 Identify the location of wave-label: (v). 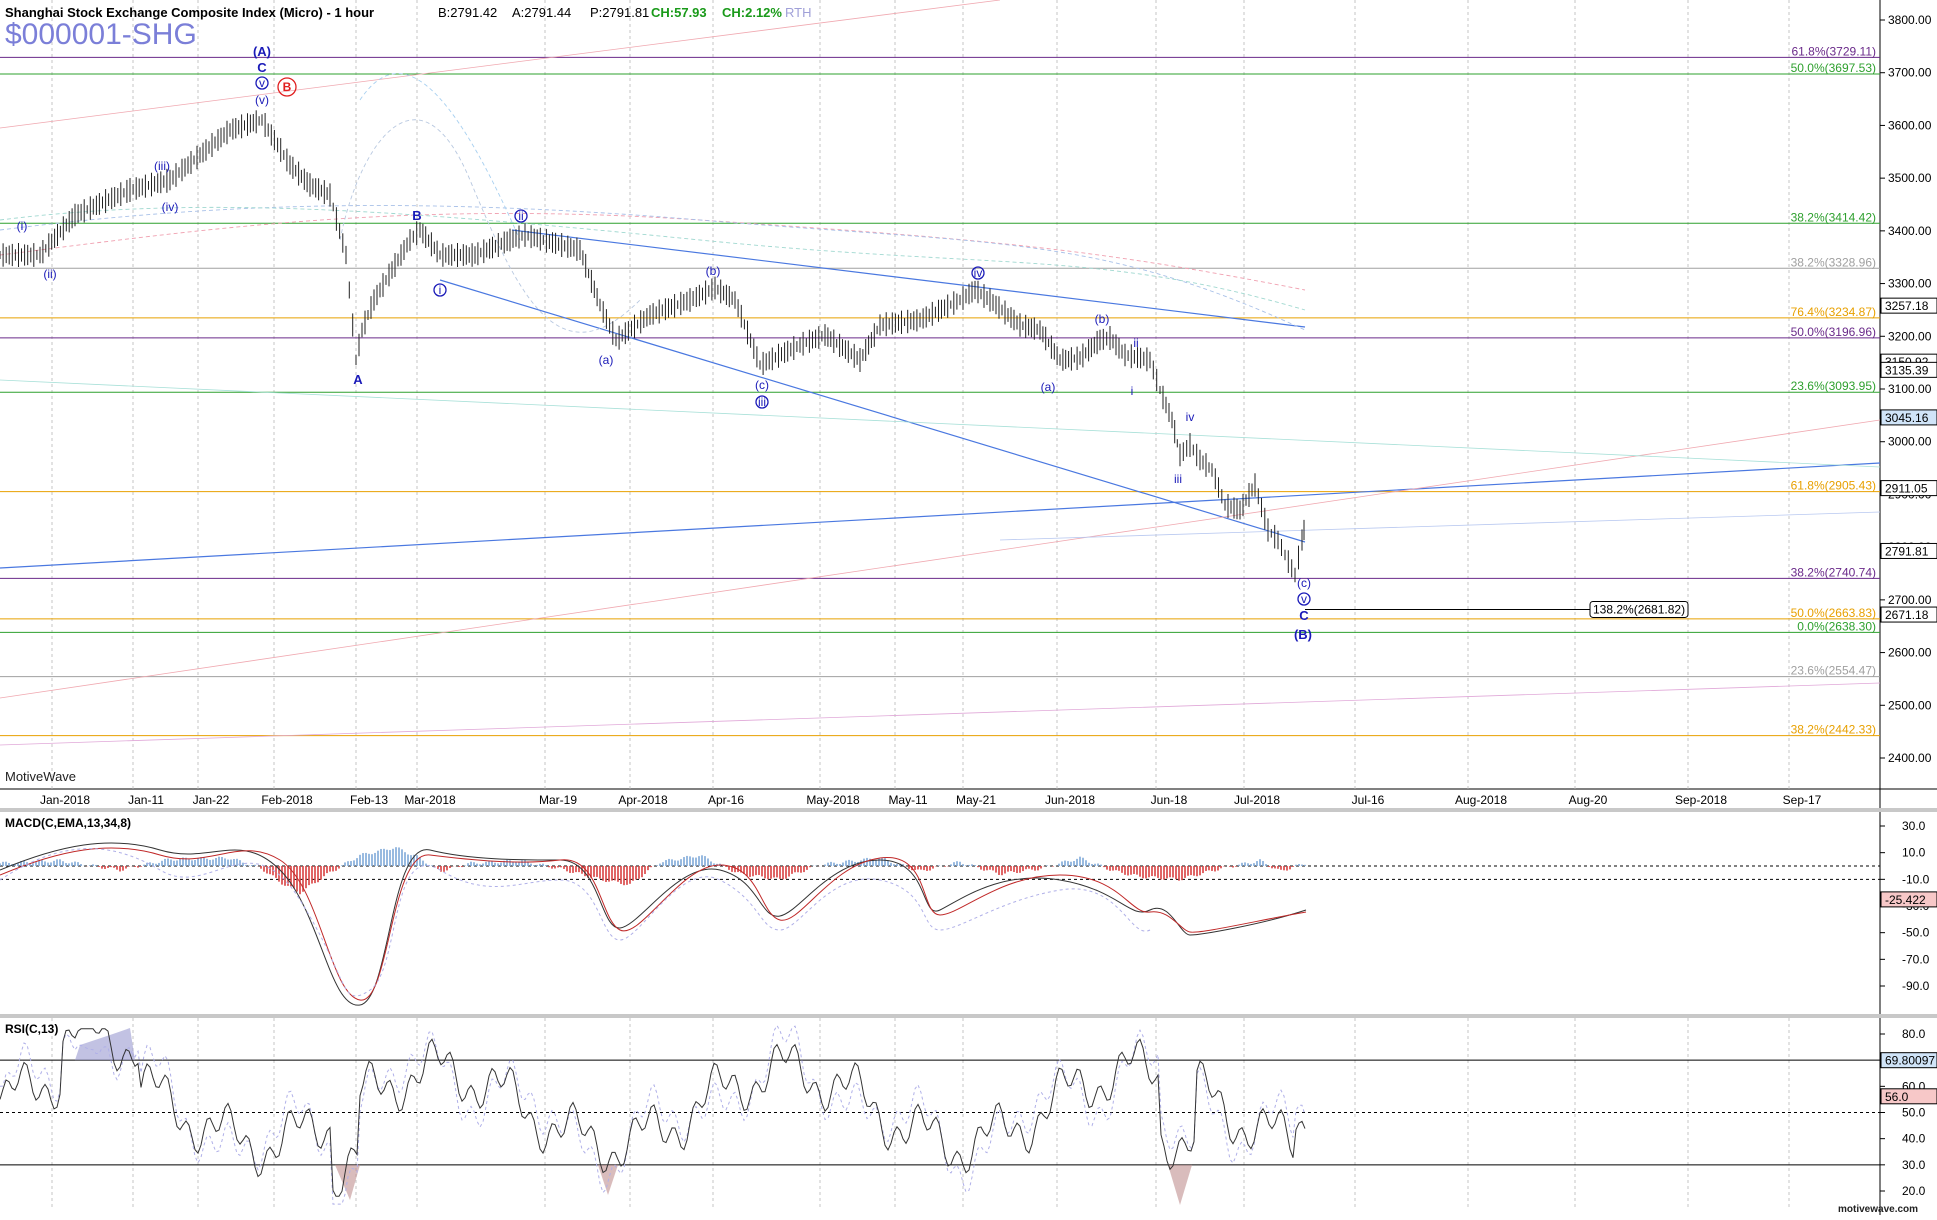
(262, 100).